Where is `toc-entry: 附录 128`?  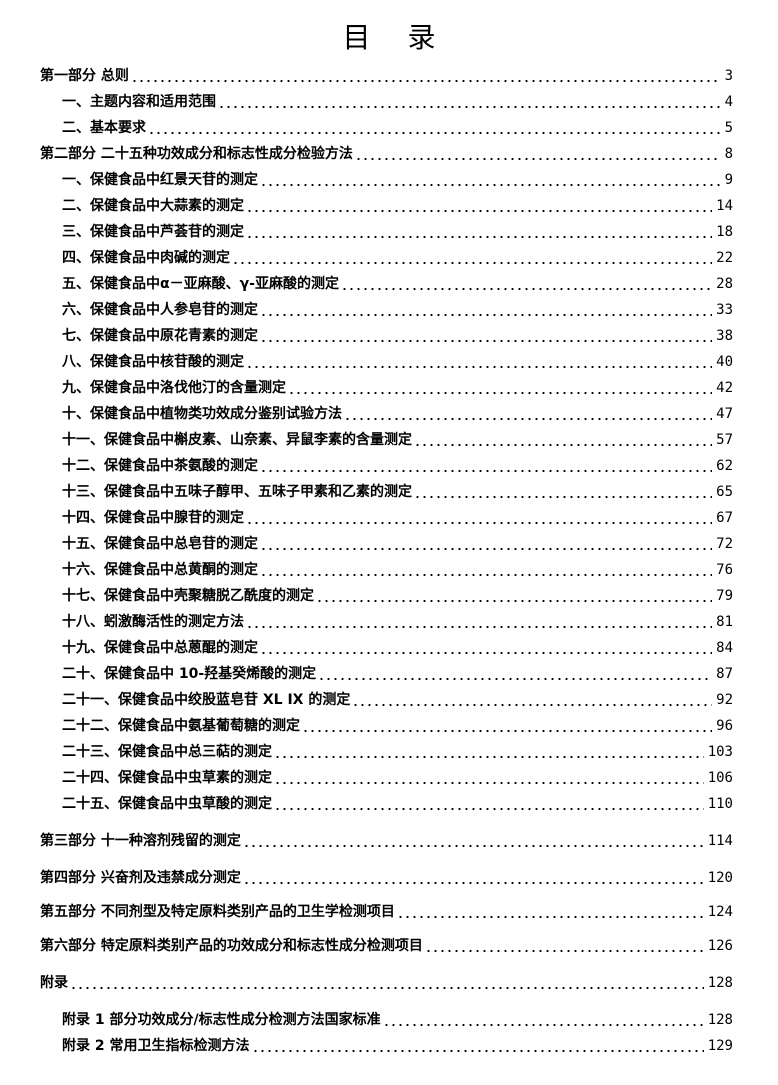
toc-entry: 附录 128 is located at coordinates (386, 983).